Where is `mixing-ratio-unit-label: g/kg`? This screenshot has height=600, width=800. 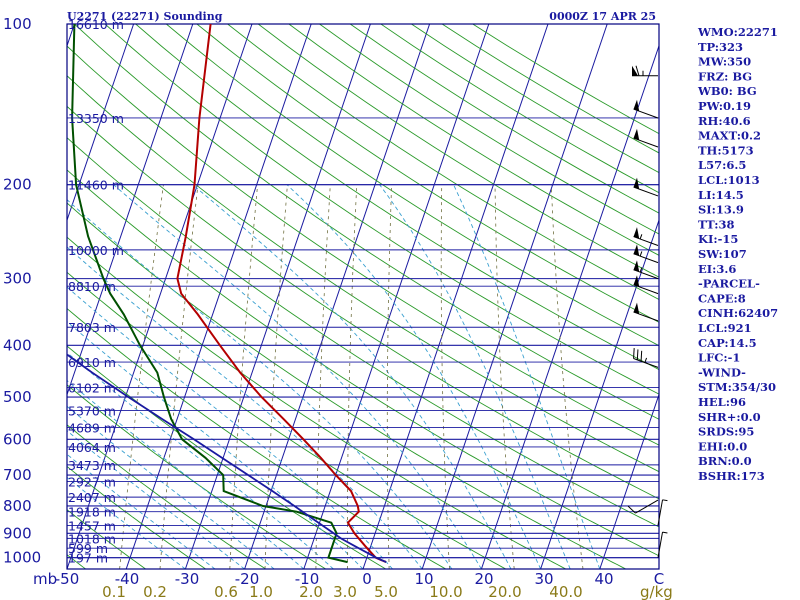 mixing-ratio-unit-label: g/kg is located at coordinates (656, 591).